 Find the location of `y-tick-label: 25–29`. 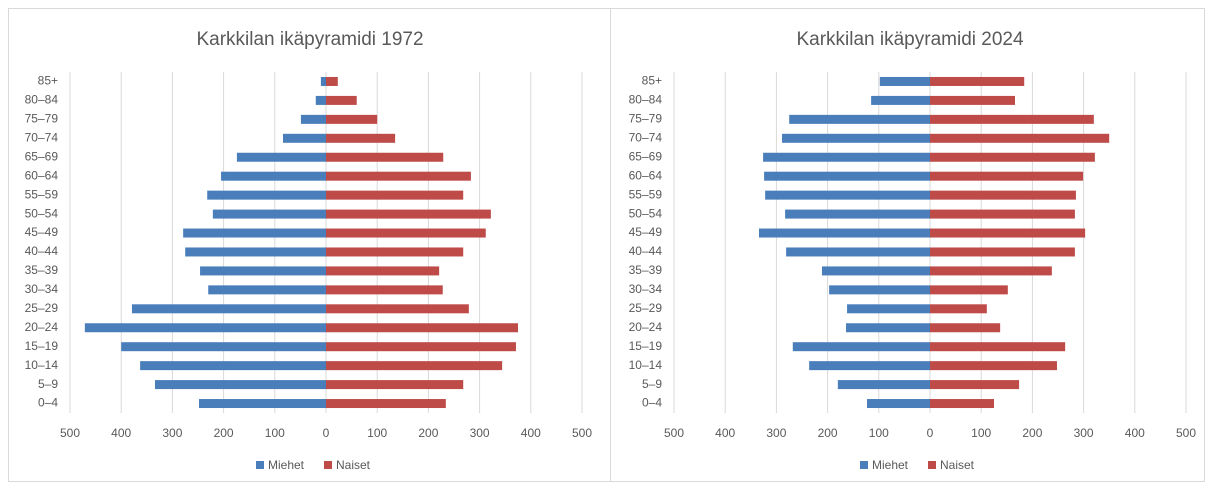

y-tick-label: 25–29 is located at coordinates (646, 308).